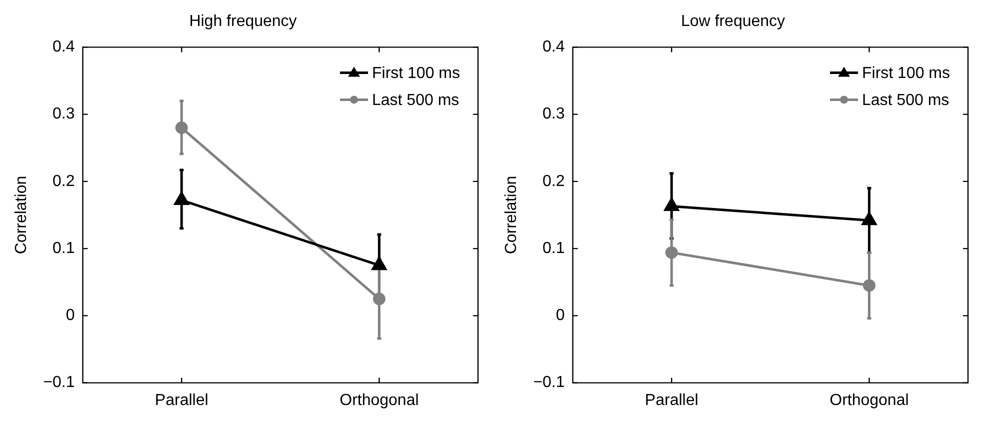 The height and width of the screenshot is (426, 987). I want to click on chart-title: Low frequency, so click(733, 21).